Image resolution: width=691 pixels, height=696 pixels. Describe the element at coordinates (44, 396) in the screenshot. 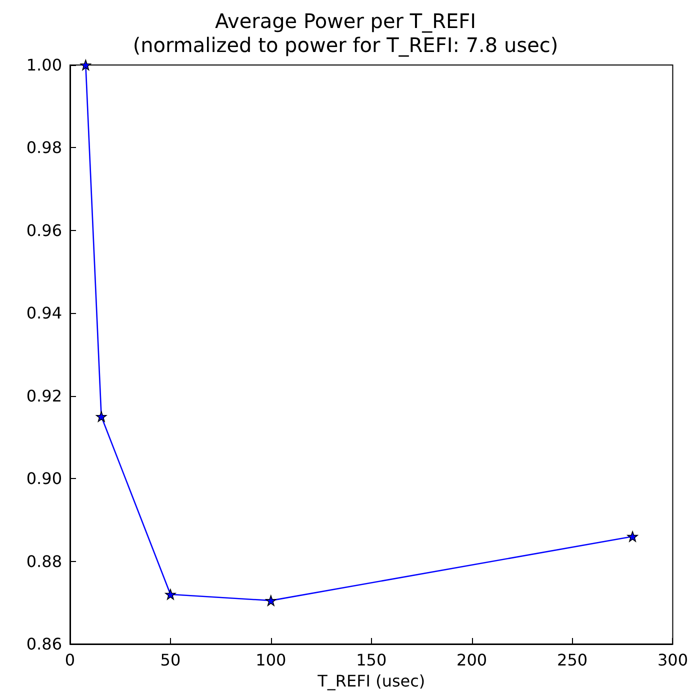

I see `y-tick-label: 0.92` at that location.